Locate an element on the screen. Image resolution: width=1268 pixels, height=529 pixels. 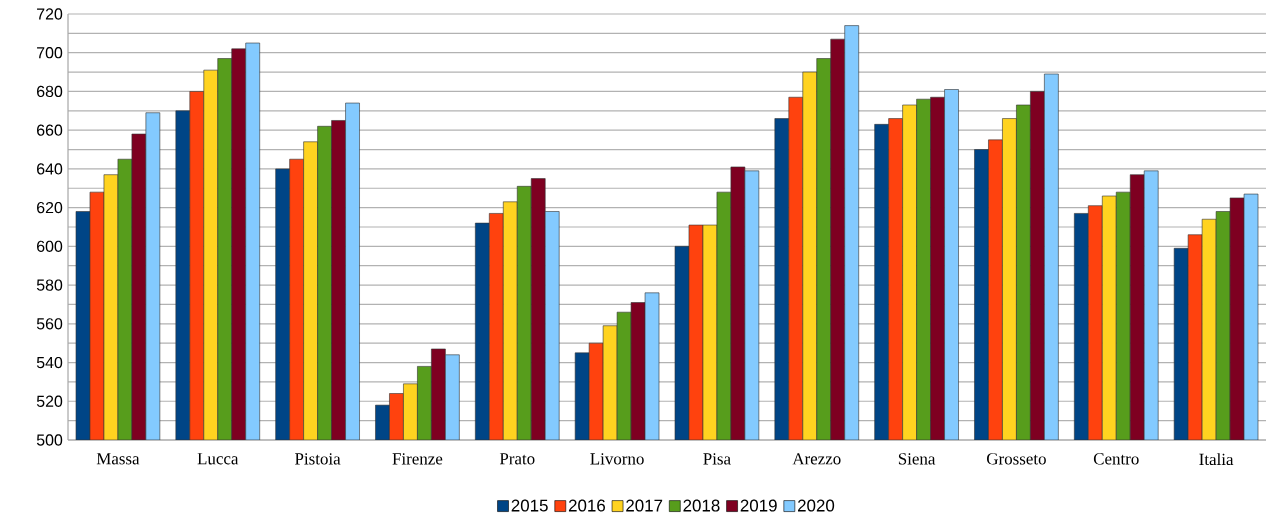
x-tick-label: Italia is located at coordinates (1216, 459).